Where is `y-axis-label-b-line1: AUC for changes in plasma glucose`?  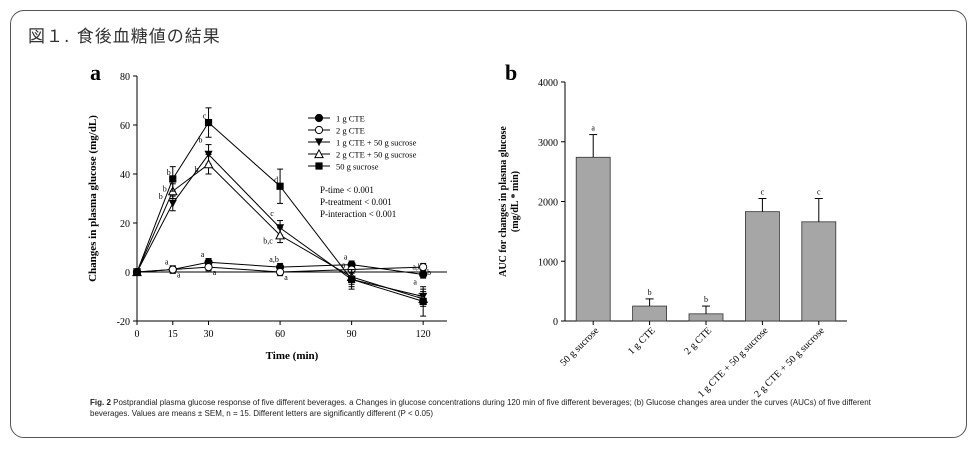
y-axis-label-b-line1: AUC for changes in plasma glucose is located at coordinates (503, 201).